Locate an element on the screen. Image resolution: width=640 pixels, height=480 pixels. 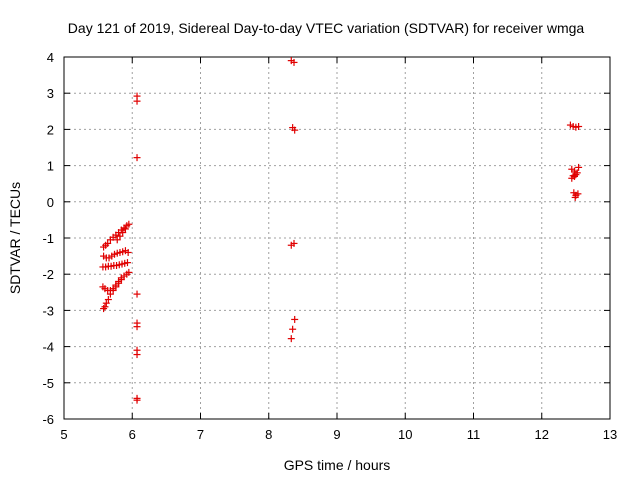
x-axis-label: GPS time / hours is located at coordinates (337, 465).